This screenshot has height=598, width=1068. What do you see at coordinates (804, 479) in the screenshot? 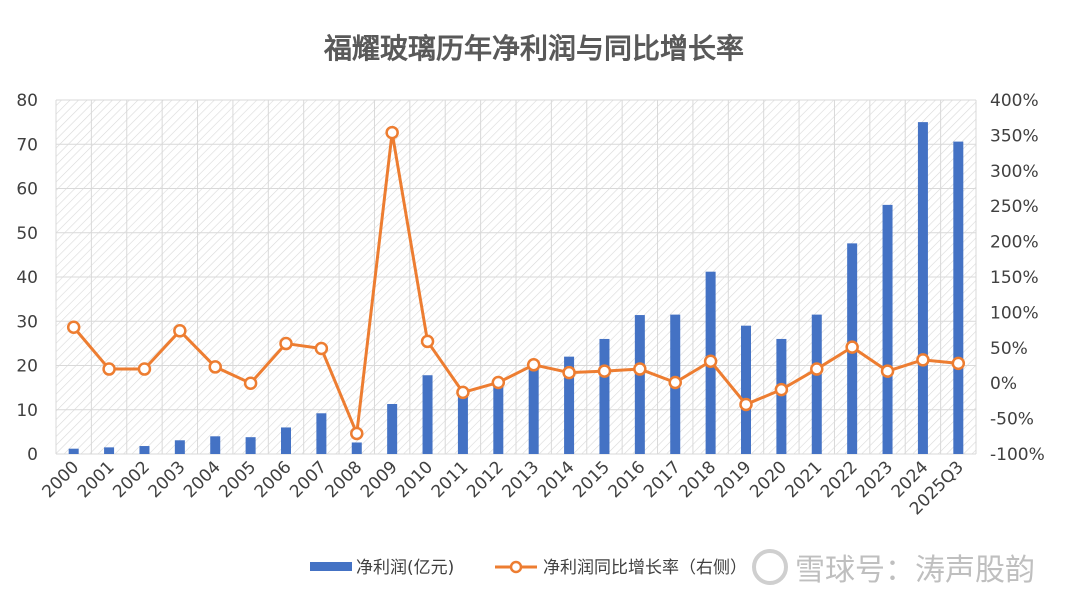
I see `x-tick-label: 2021` at bounding box center [804, 479].